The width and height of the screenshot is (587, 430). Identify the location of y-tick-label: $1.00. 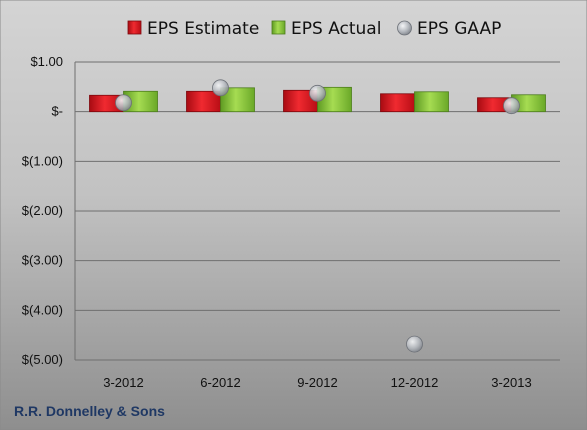
(46, 61).